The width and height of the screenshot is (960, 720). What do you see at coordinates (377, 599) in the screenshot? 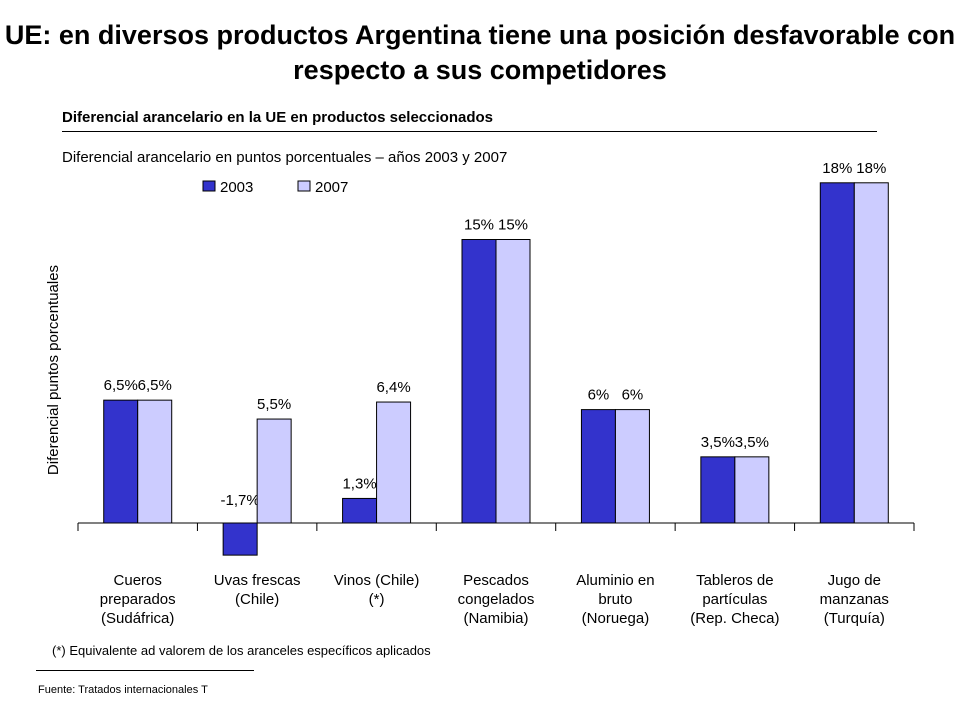
I see `x-tick-label: (*)` at bounding box center [377, 599].